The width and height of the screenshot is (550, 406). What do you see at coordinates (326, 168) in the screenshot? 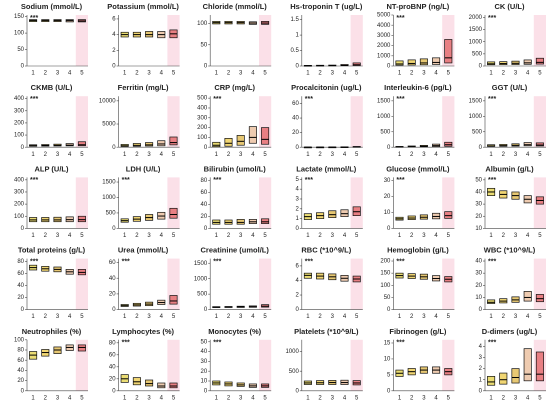
I see `panel-title: Lactate (mmol/L)` at bounding box center [326, 168].